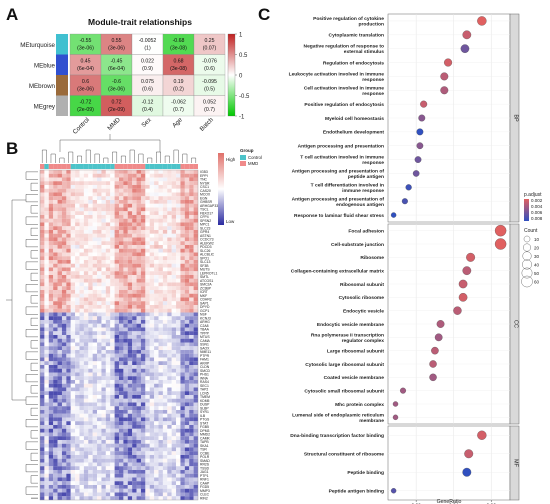 This screenshot has width=550, height=504. Describe the element at coordinates (353, 63) in the screenshot. I see `term-label: Regulation of endocytosis` at that location.